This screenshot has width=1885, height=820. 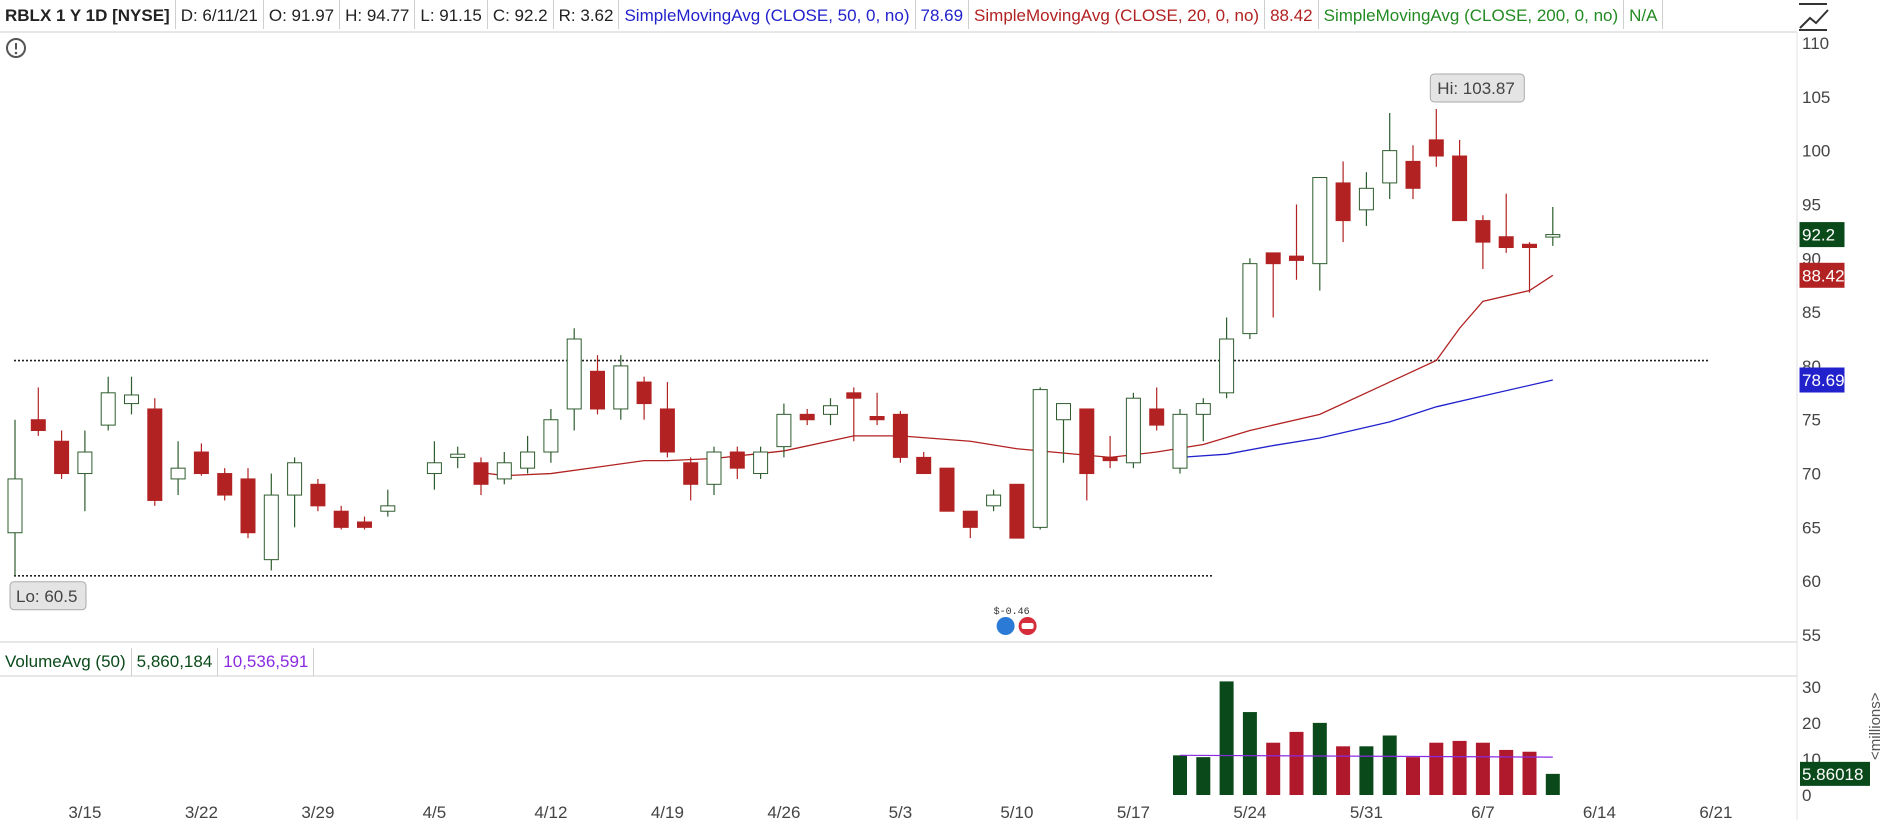 I want to click on lo-label: Lo: 60.5, so click(x=46, y=596).